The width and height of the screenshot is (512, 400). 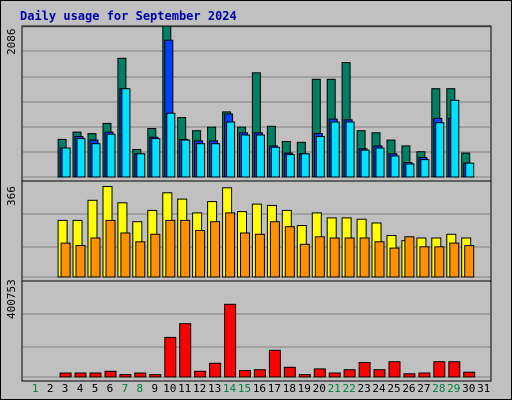 What do you see at coordinates (259, 388) in the screenshot?
I see `x-axis-day-label: 16` at bounding box center [259, 388].